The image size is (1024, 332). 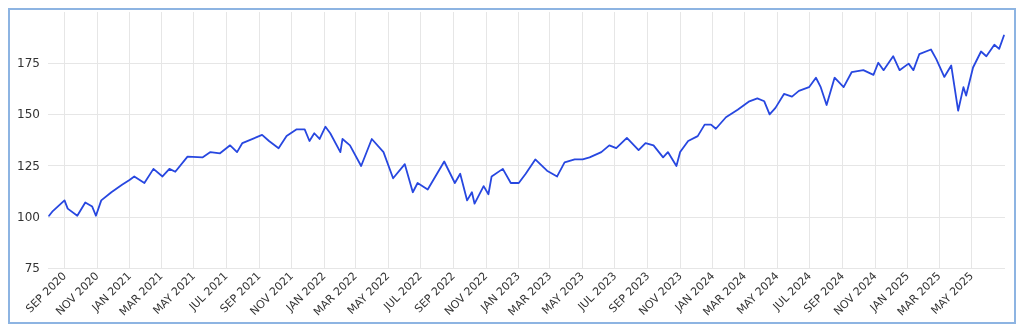 What do you see at coordinates (28, 165) in the screenshot?
I see `y-tick-label: 125` at bounding box center [28, 165].